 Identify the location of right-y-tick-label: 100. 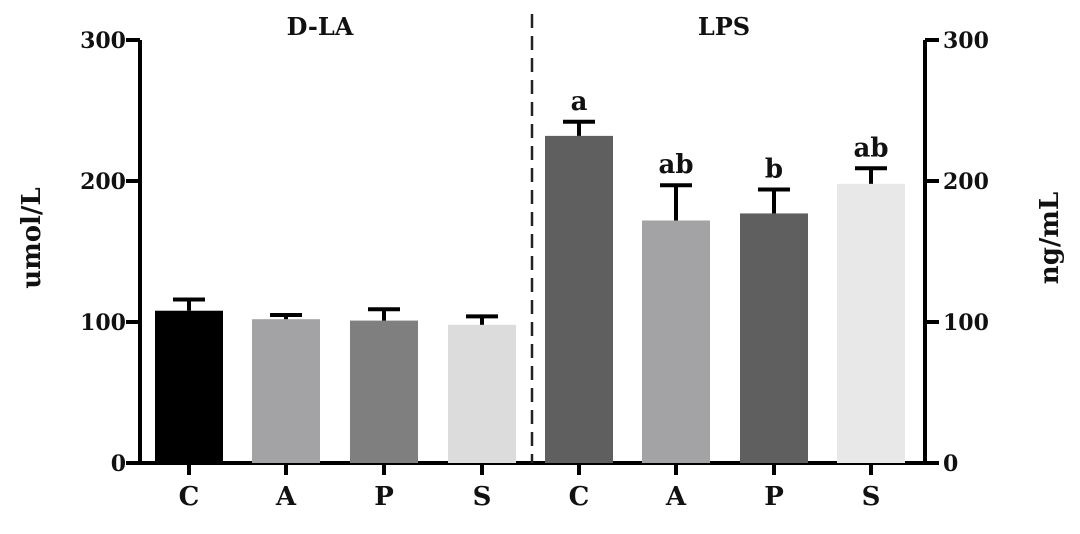
(966, 323).